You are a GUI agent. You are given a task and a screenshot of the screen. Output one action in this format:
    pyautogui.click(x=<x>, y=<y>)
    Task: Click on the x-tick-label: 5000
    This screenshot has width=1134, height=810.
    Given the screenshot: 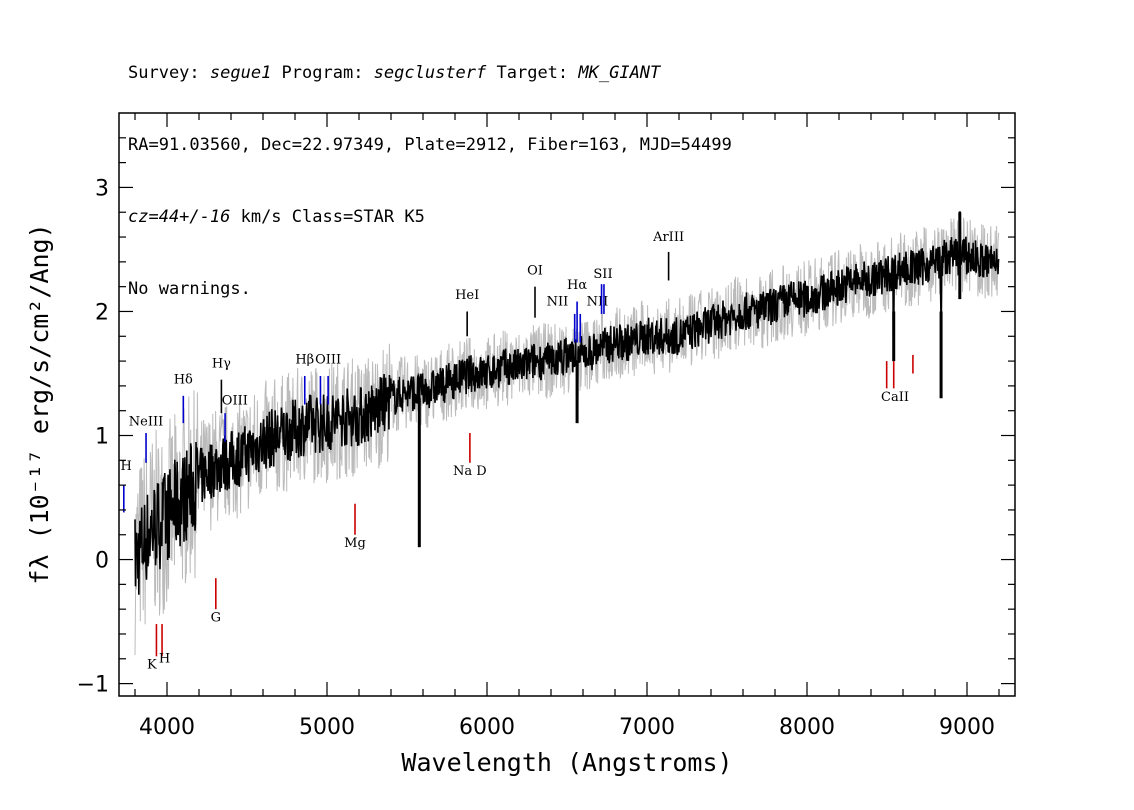 What is the action you would take?
    pyautogui.click(x=327, y=727)
    